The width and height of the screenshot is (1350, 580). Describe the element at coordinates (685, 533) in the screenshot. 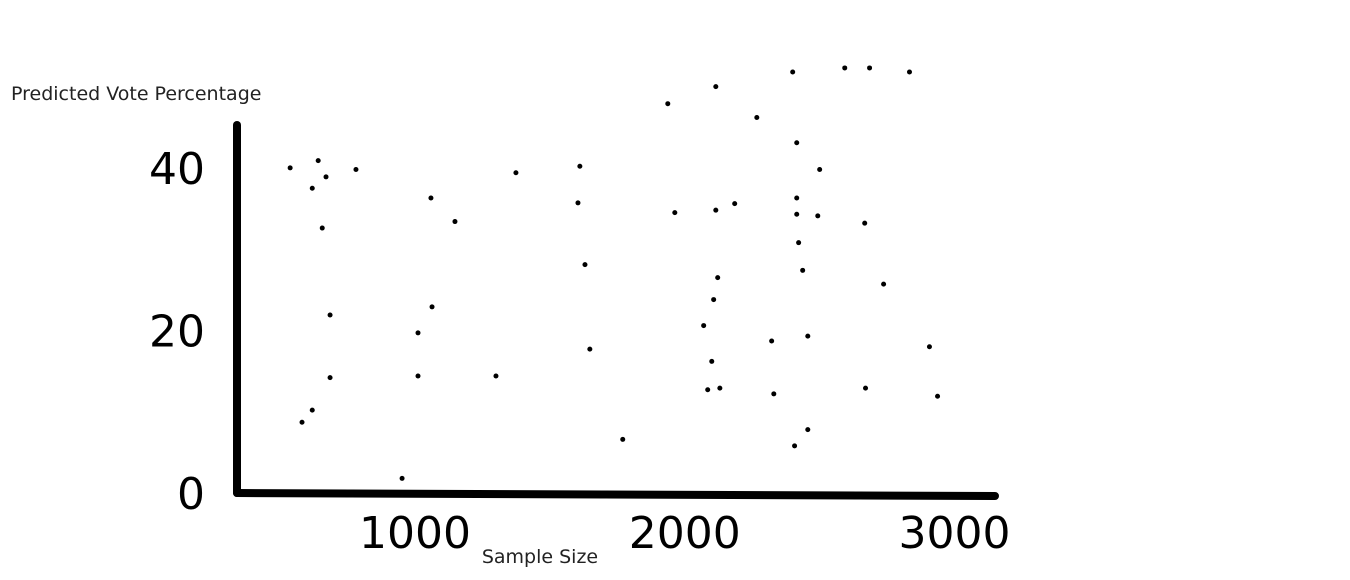

I see `x-tick-label: 2000` at that location.